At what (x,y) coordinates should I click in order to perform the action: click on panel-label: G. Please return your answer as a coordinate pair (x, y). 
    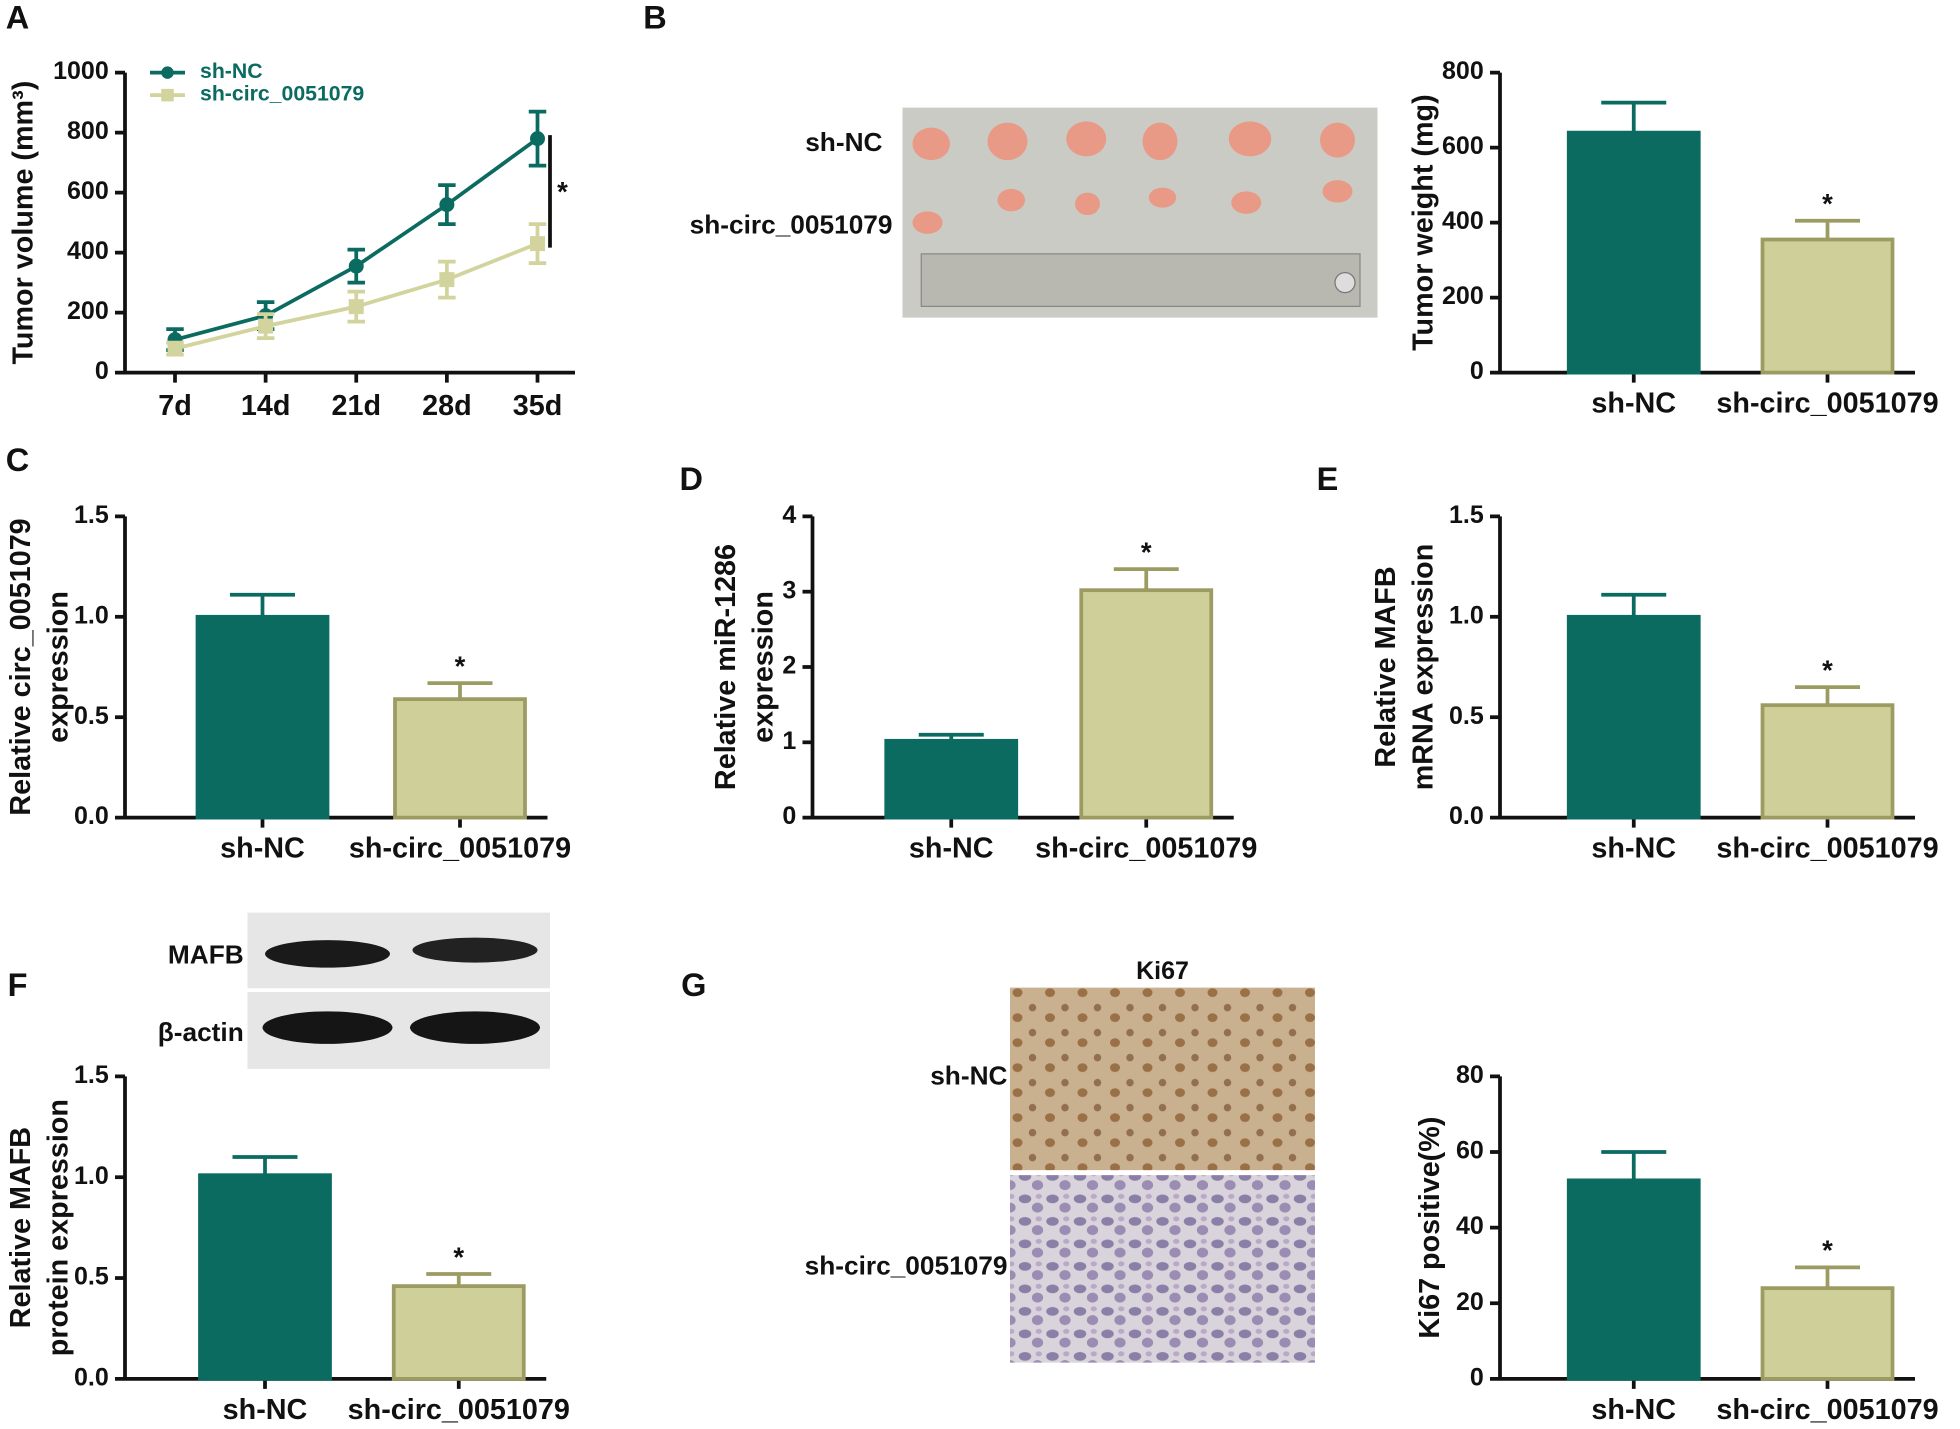
    Looking at the image, I should click on (693, 985).